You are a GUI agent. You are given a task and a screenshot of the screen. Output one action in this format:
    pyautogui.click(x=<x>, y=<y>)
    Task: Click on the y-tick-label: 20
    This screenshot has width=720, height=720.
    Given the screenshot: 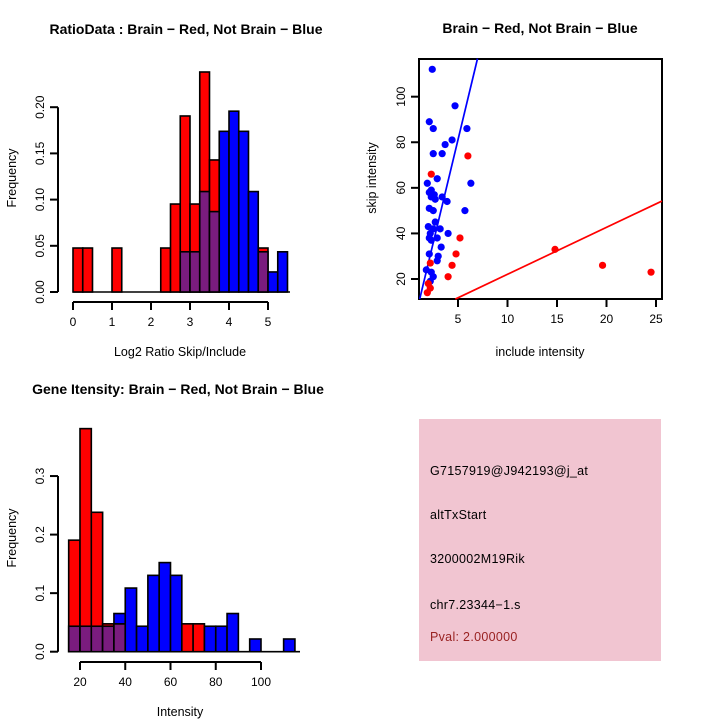 What is the action you would take?
    pyautogui.click(x=401, y=279)
    